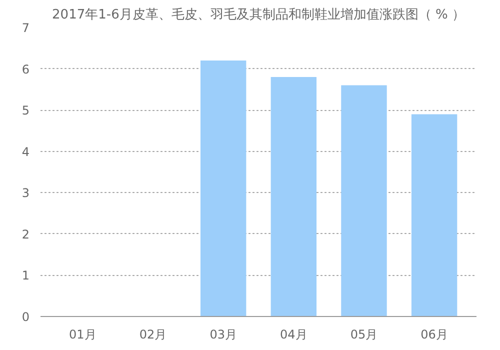 The height and width of the screenshot is (350, 500). I want to click on x-tick-label: 05月, so click(364, 335).